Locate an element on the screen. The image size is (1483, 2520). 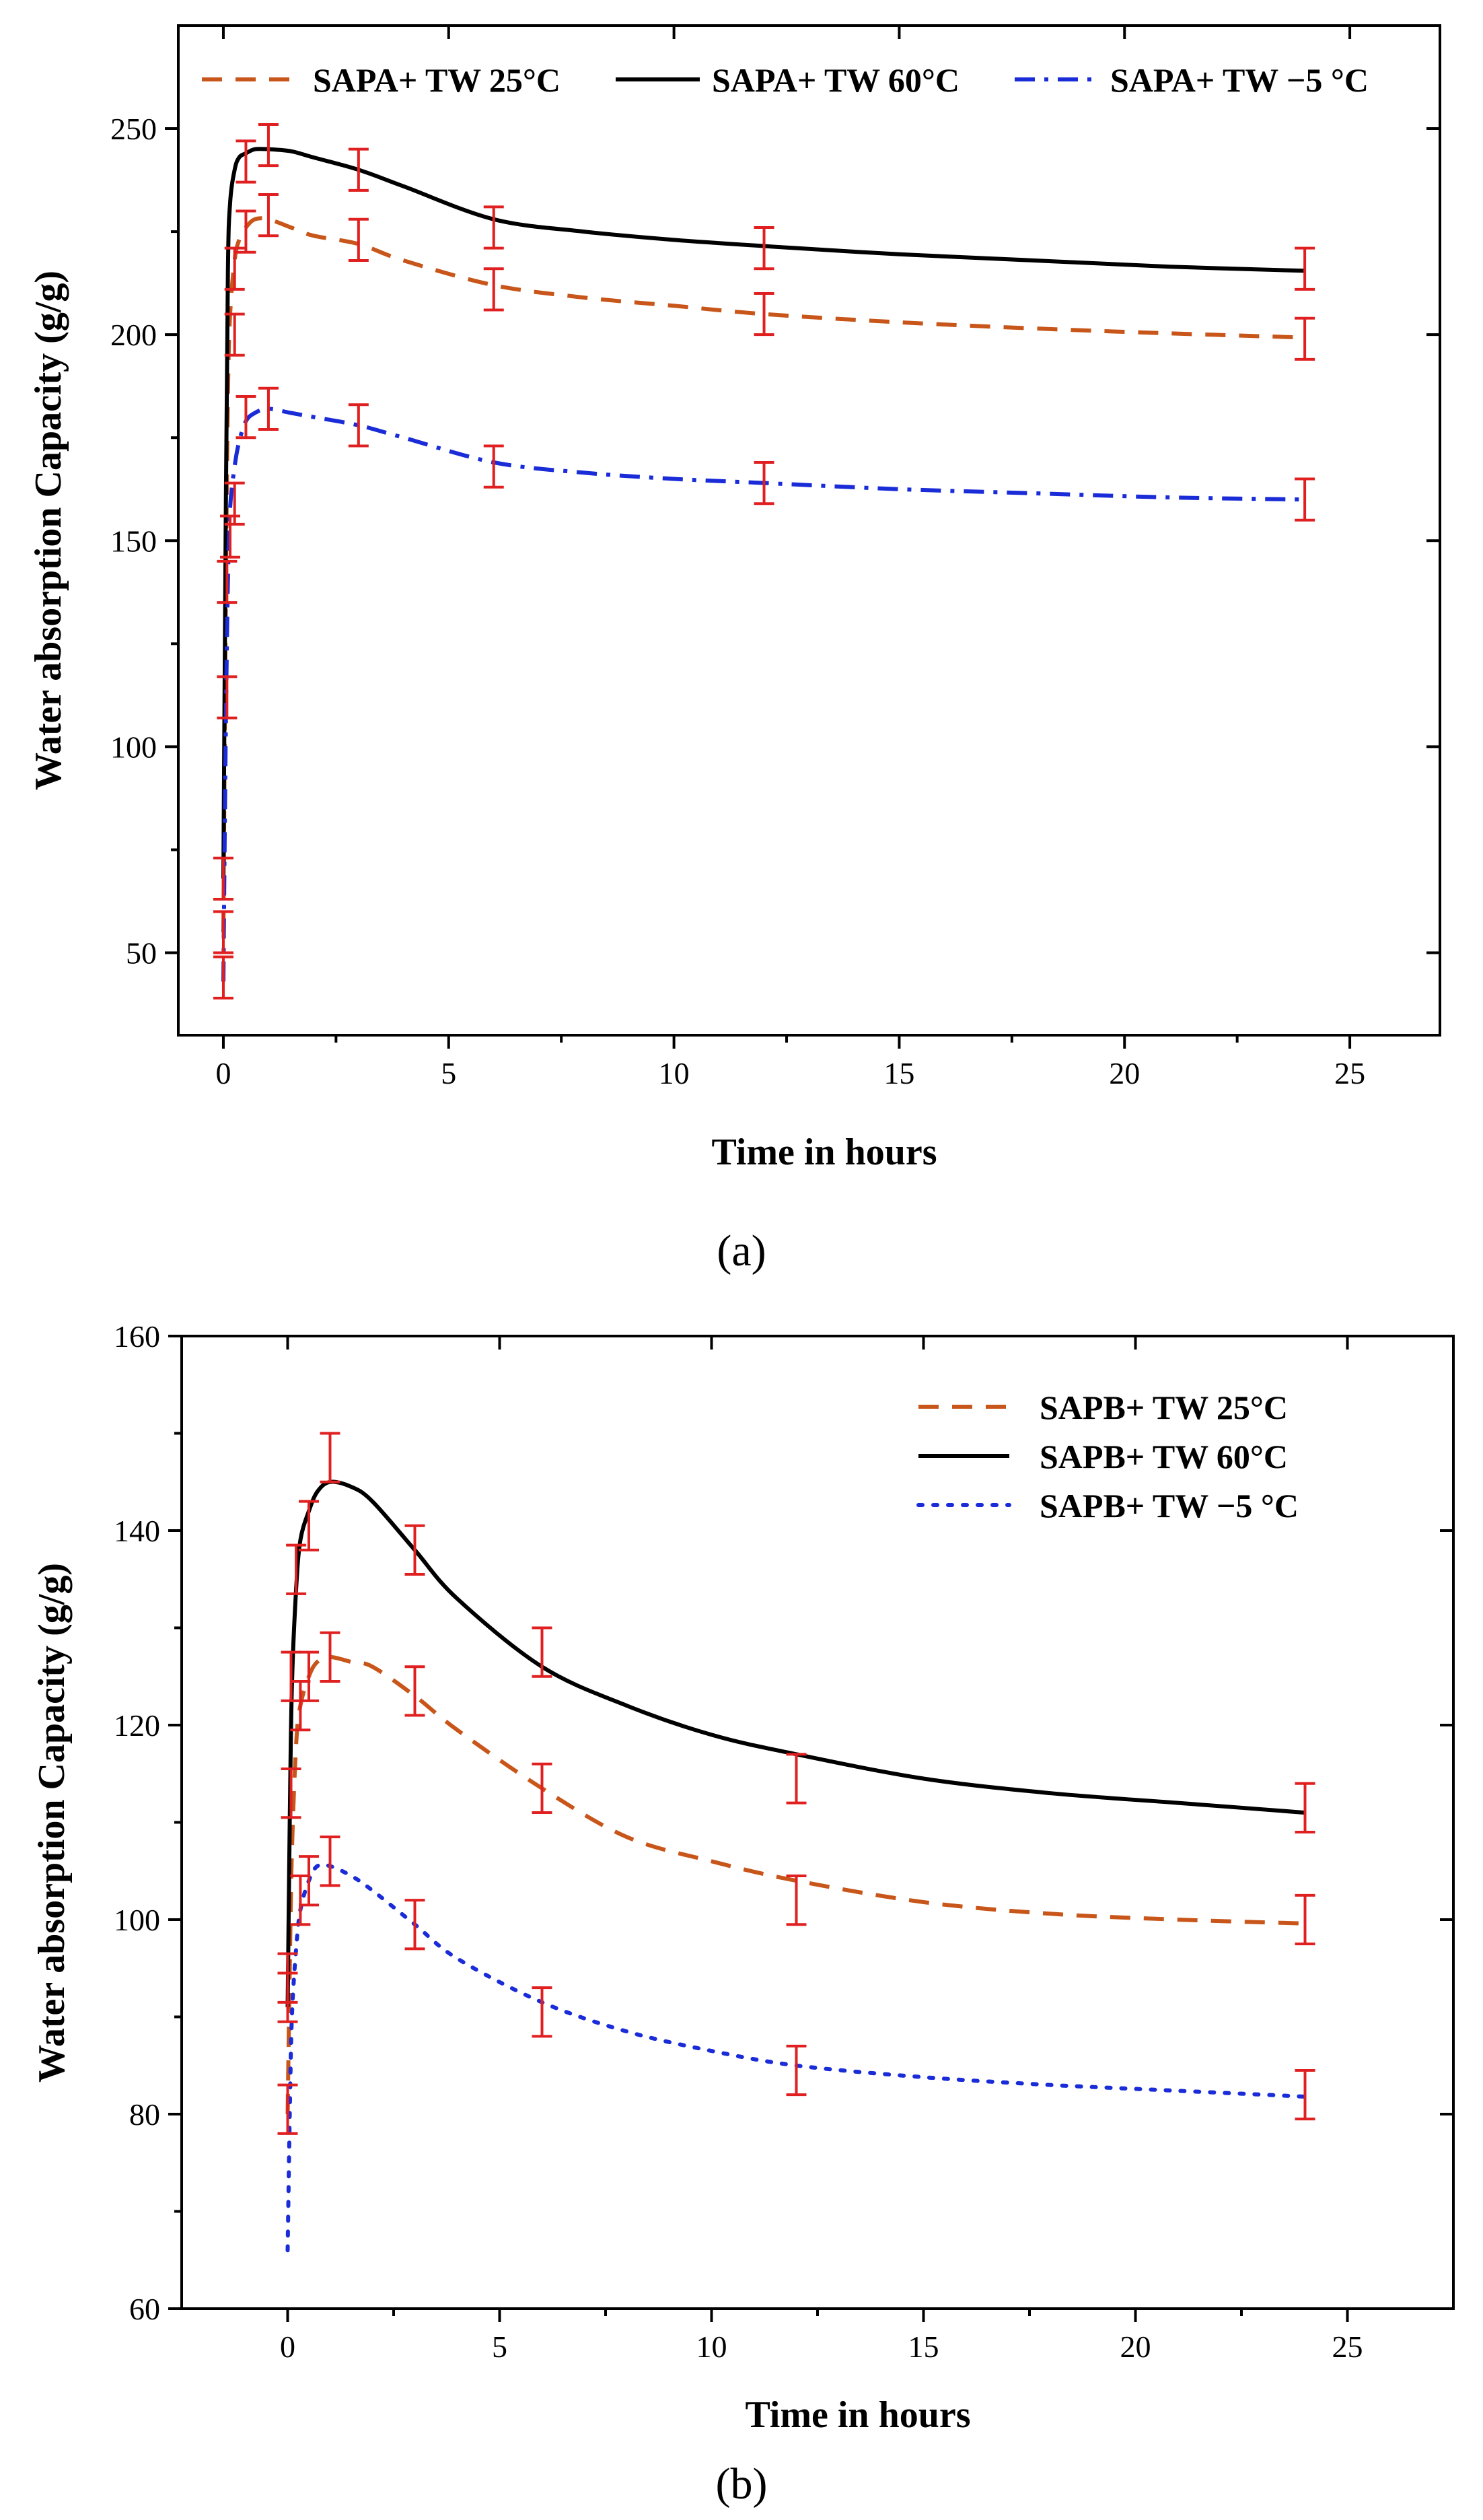
x-tick-label: 20 is located at coordinates (1124, 1073).